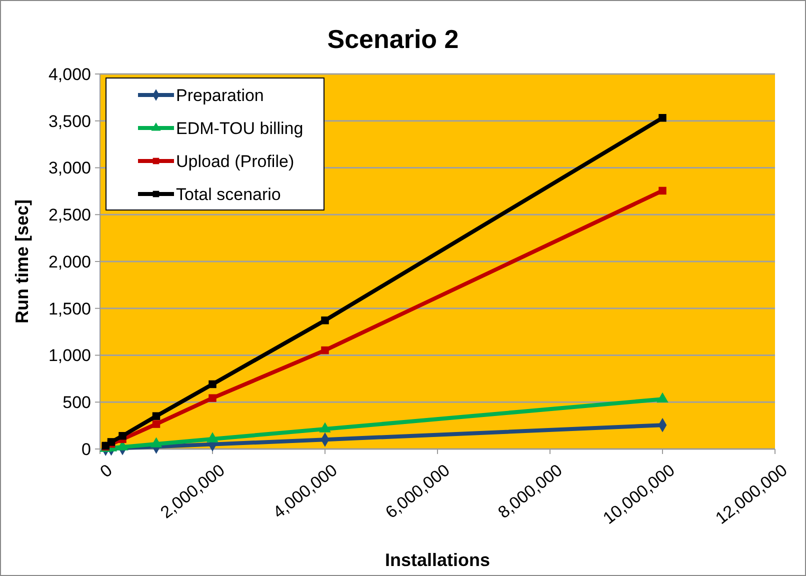 The width and height of the screenshot is (806, 576). I want to click on y-tick-label: 500, so click(76, 402).